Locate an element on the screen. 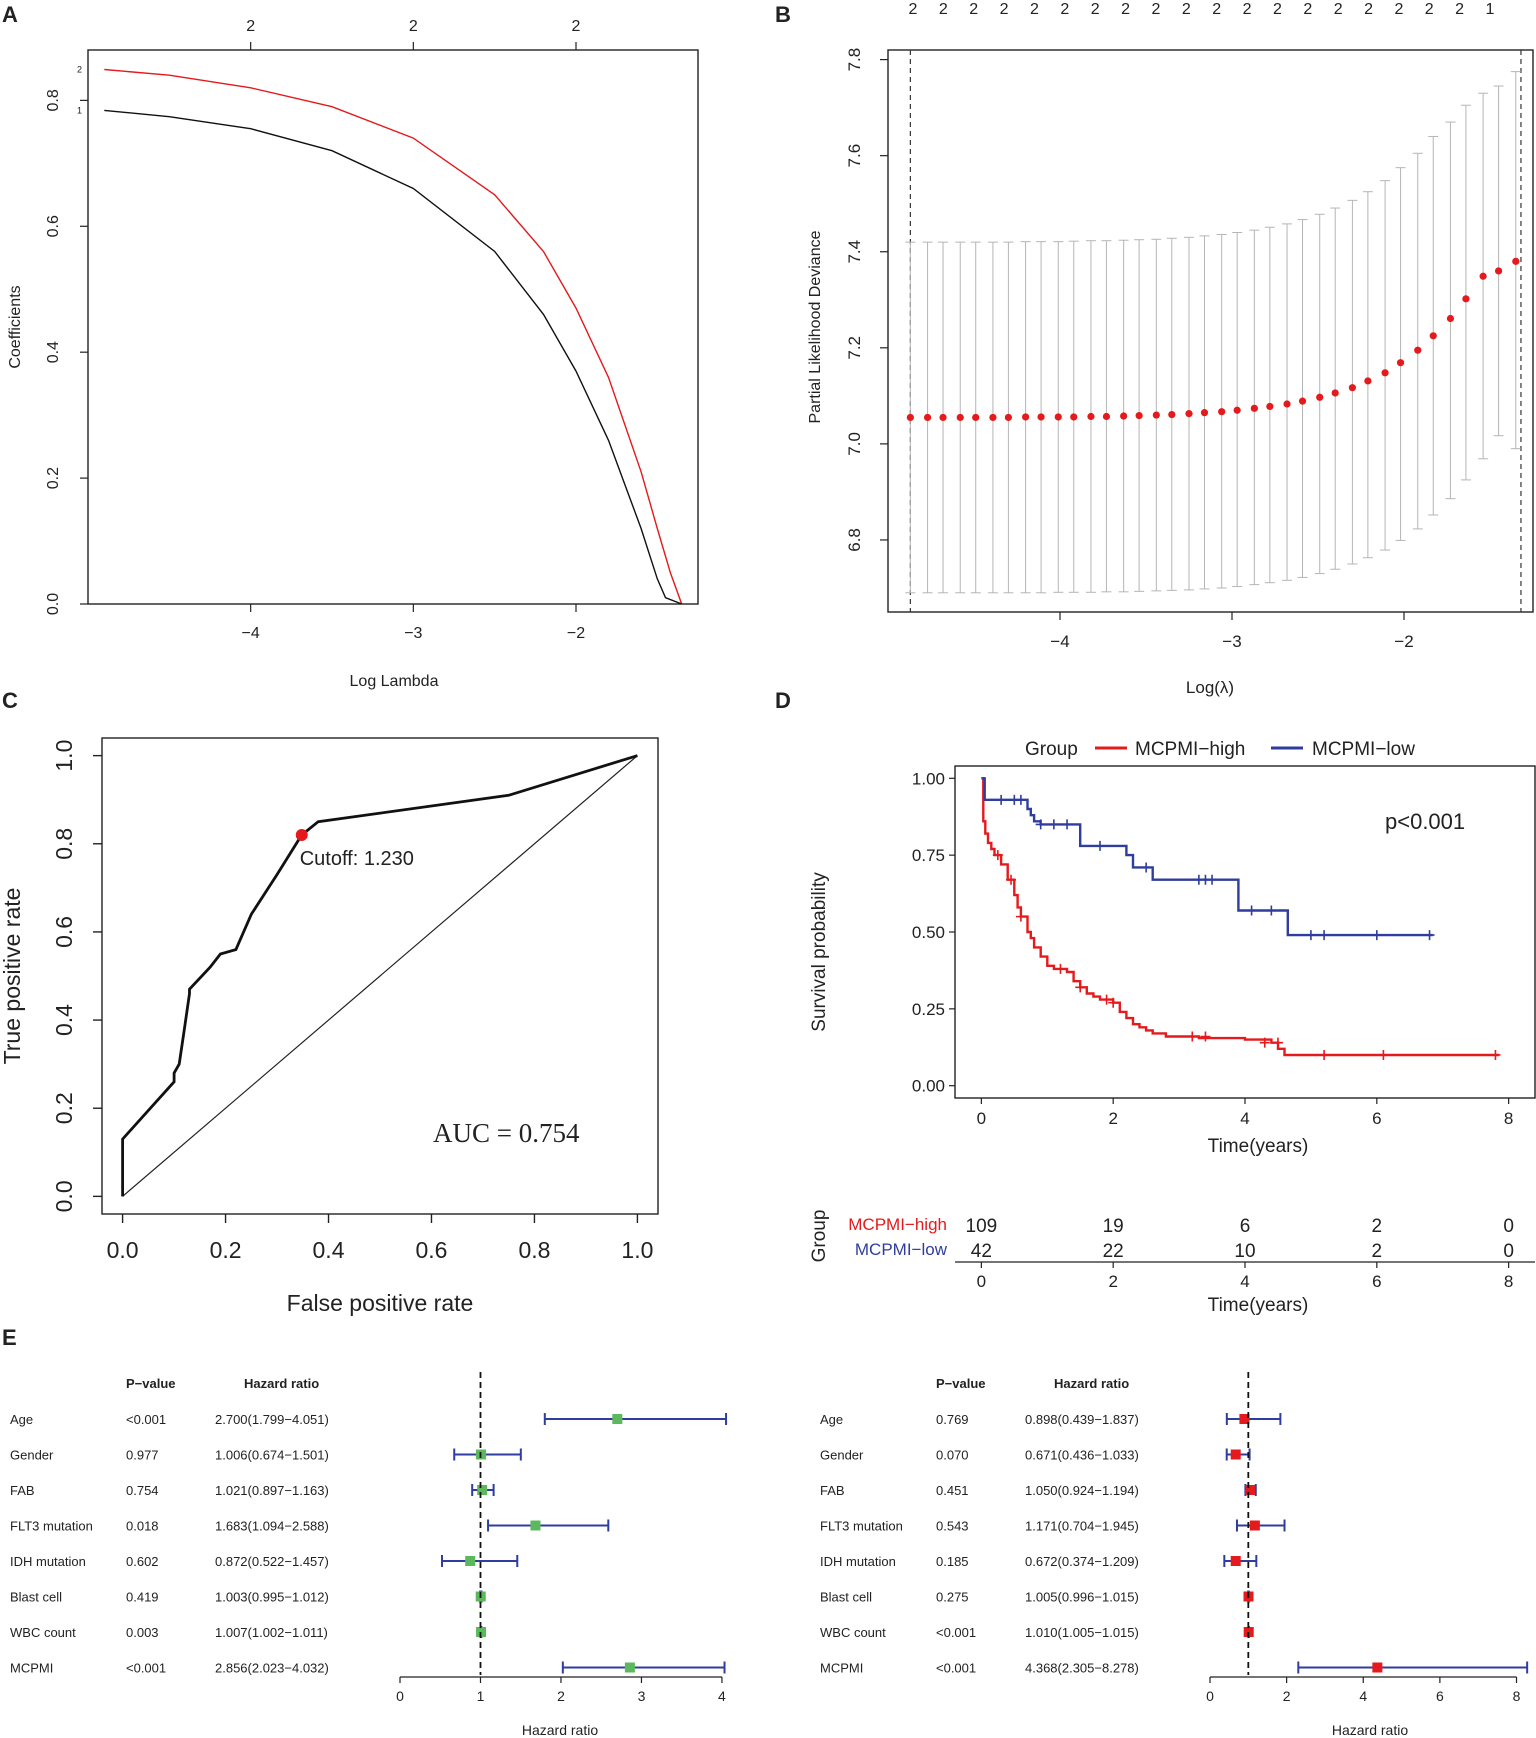 This screenshot has width=1536, height=1738. b-top-label: 1 is located at coordinates (1490, 9).